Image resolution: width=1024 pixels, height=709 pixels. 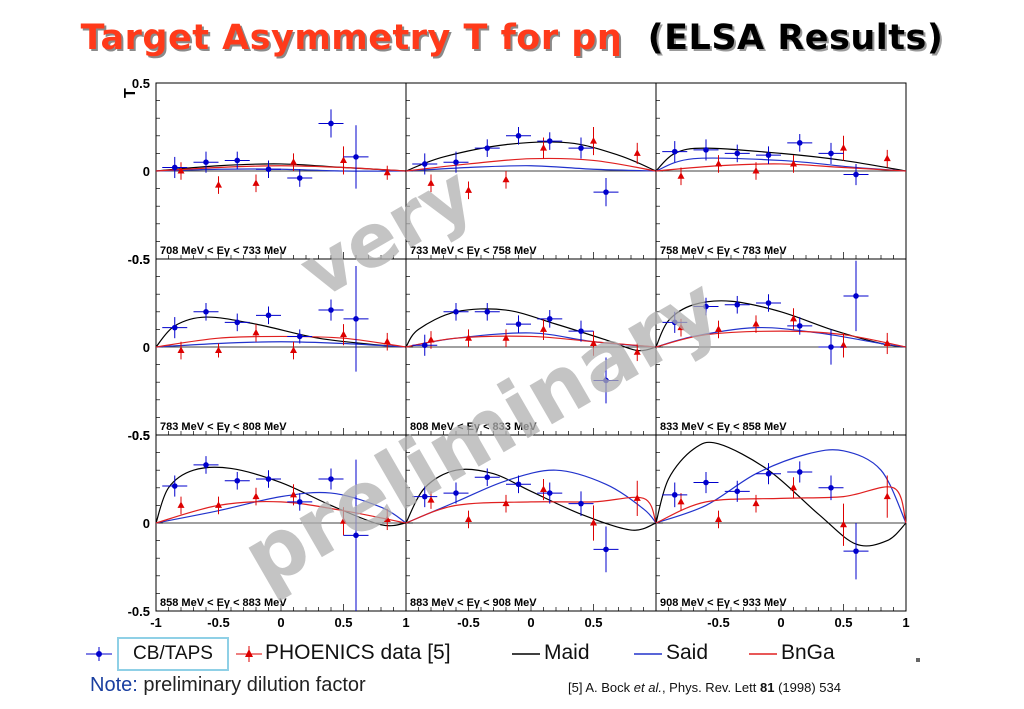 What do you see at coordinates (405, 622) in the screenshot?
I see `x-tick-label: 1` at bounding box center [405, 622].